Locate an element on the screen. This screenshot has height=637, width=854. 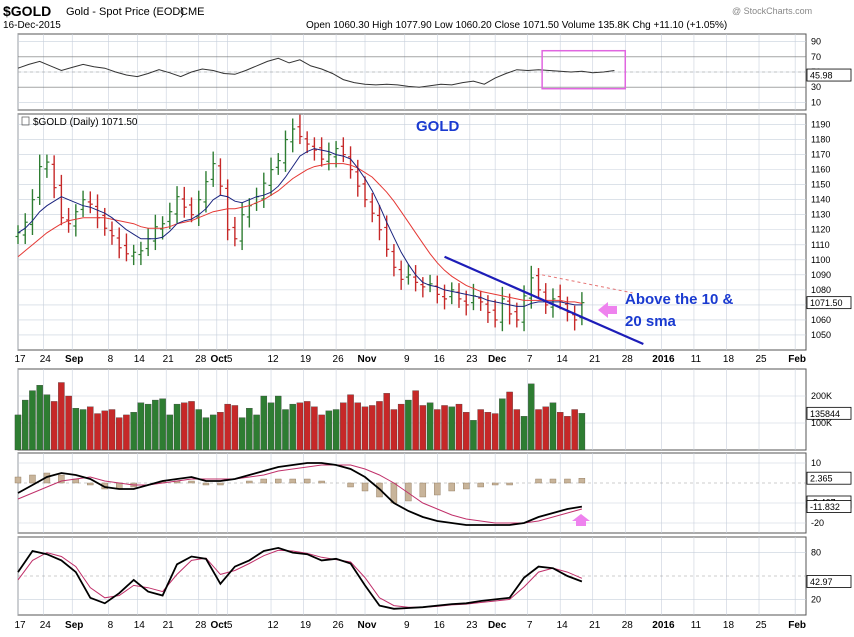
x-tick-label: 26 is located at coordinates (339, 359).